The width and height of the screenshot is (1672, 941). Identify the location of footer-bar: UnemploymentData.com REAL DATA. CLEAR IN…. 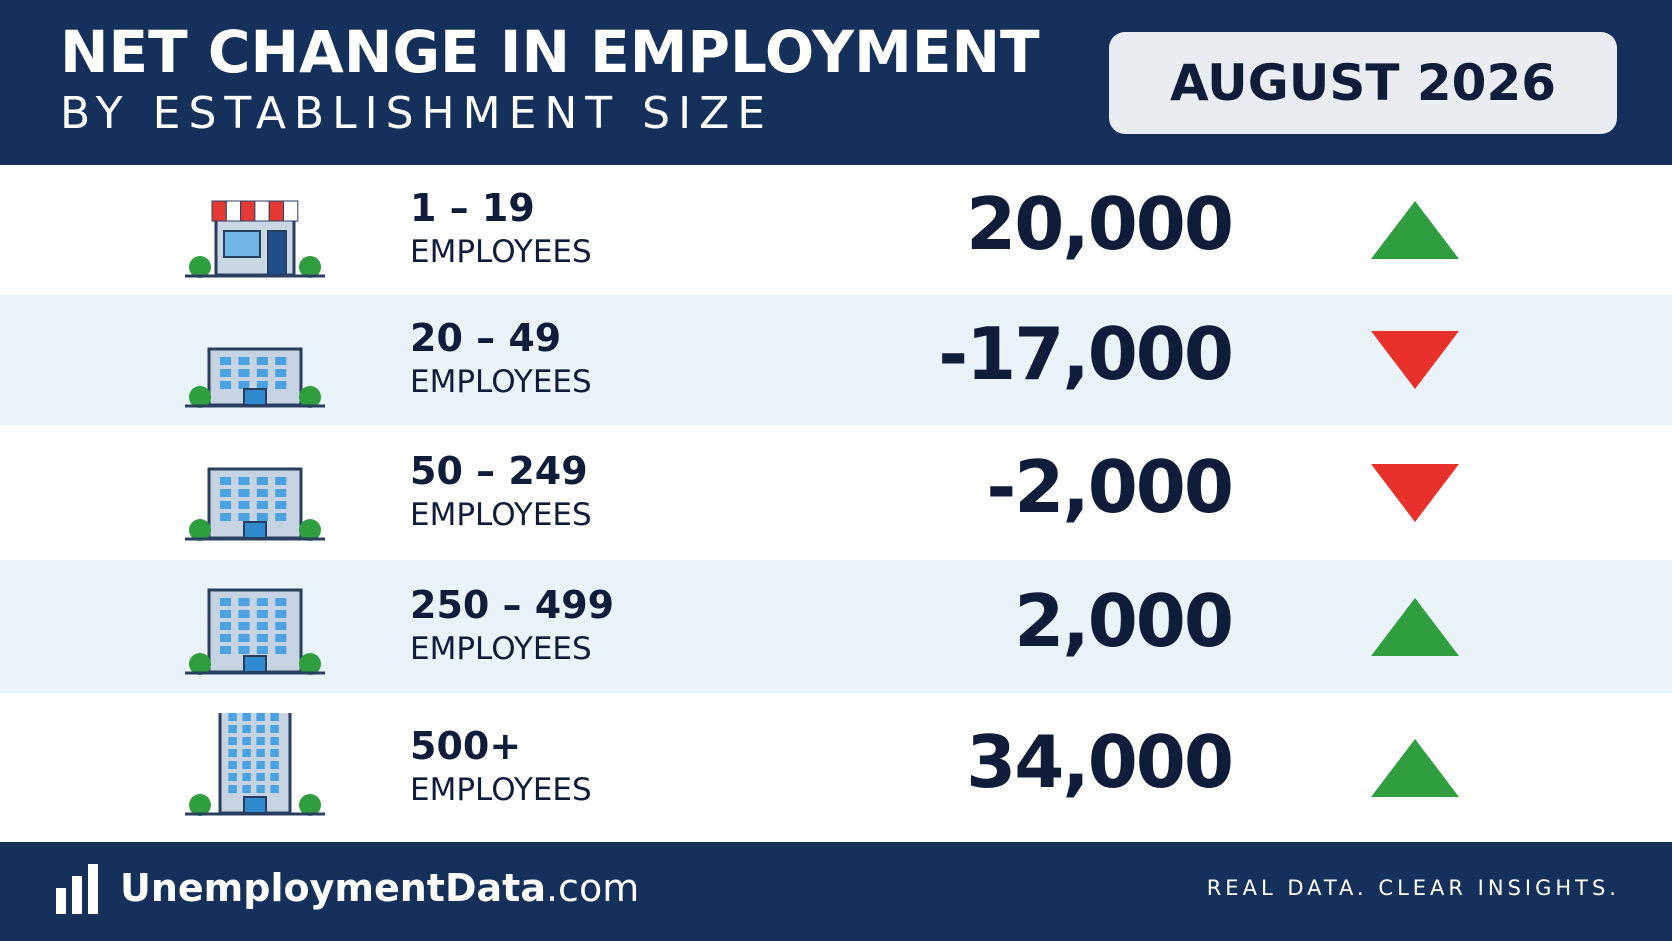
(836, 891).